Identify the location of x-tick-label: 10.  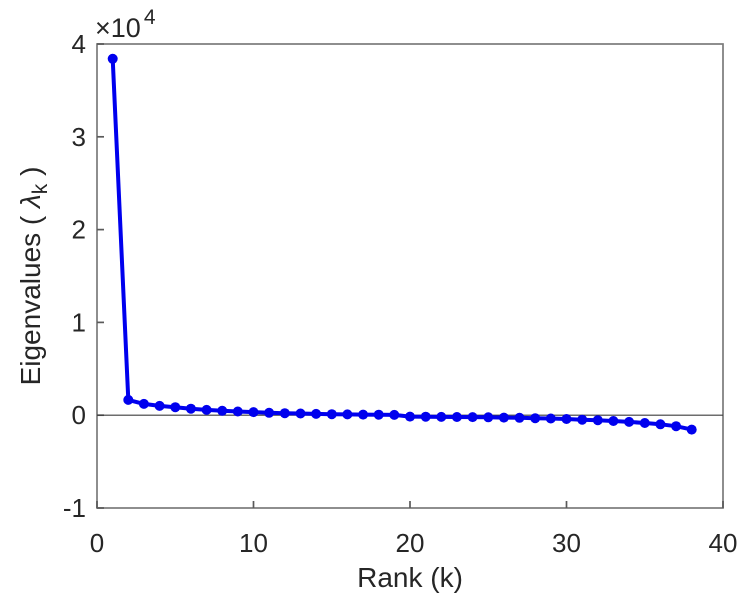
(253, 543).